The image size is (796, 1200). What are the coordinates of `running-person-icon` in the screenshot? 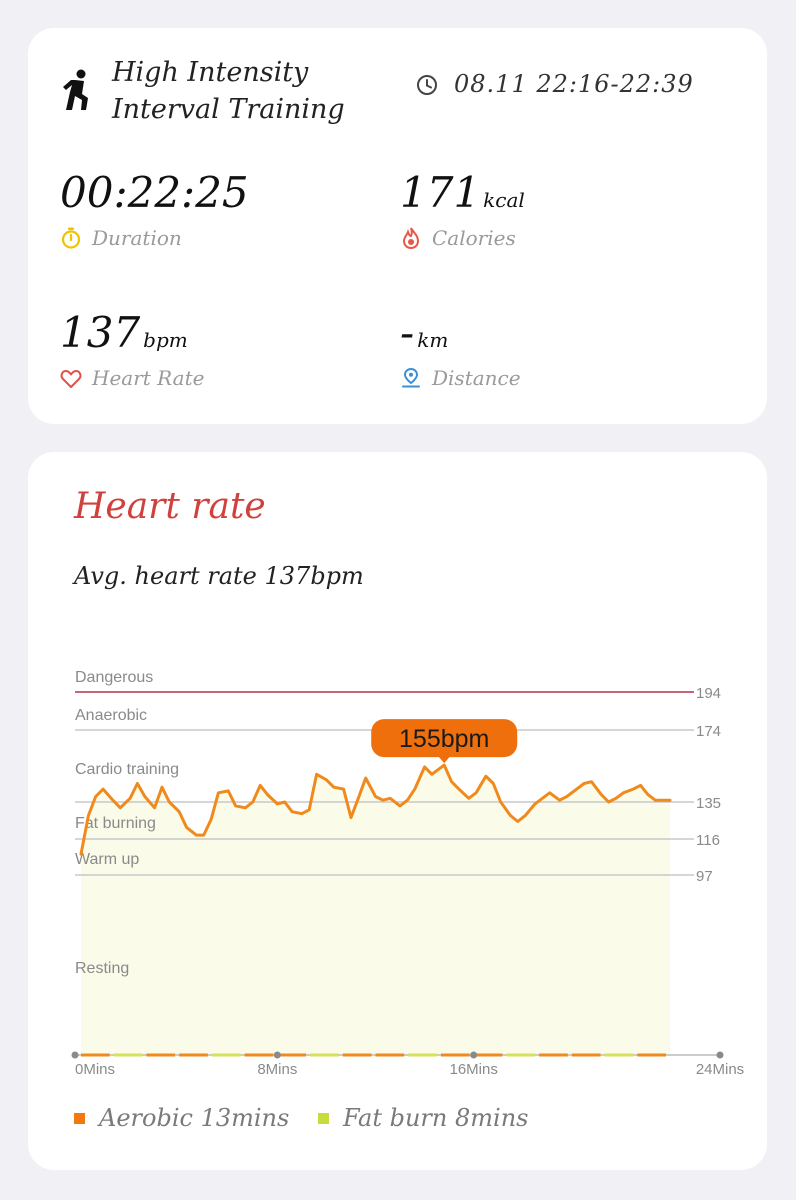 It's located at (75, 89).